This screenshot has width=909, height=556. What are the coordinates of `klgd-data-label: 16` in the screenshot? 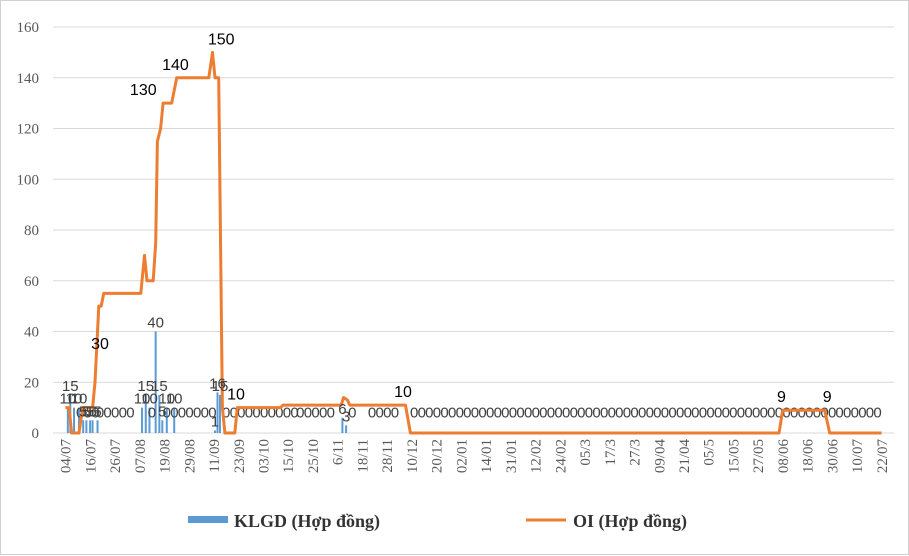 It's located at (217, 383).